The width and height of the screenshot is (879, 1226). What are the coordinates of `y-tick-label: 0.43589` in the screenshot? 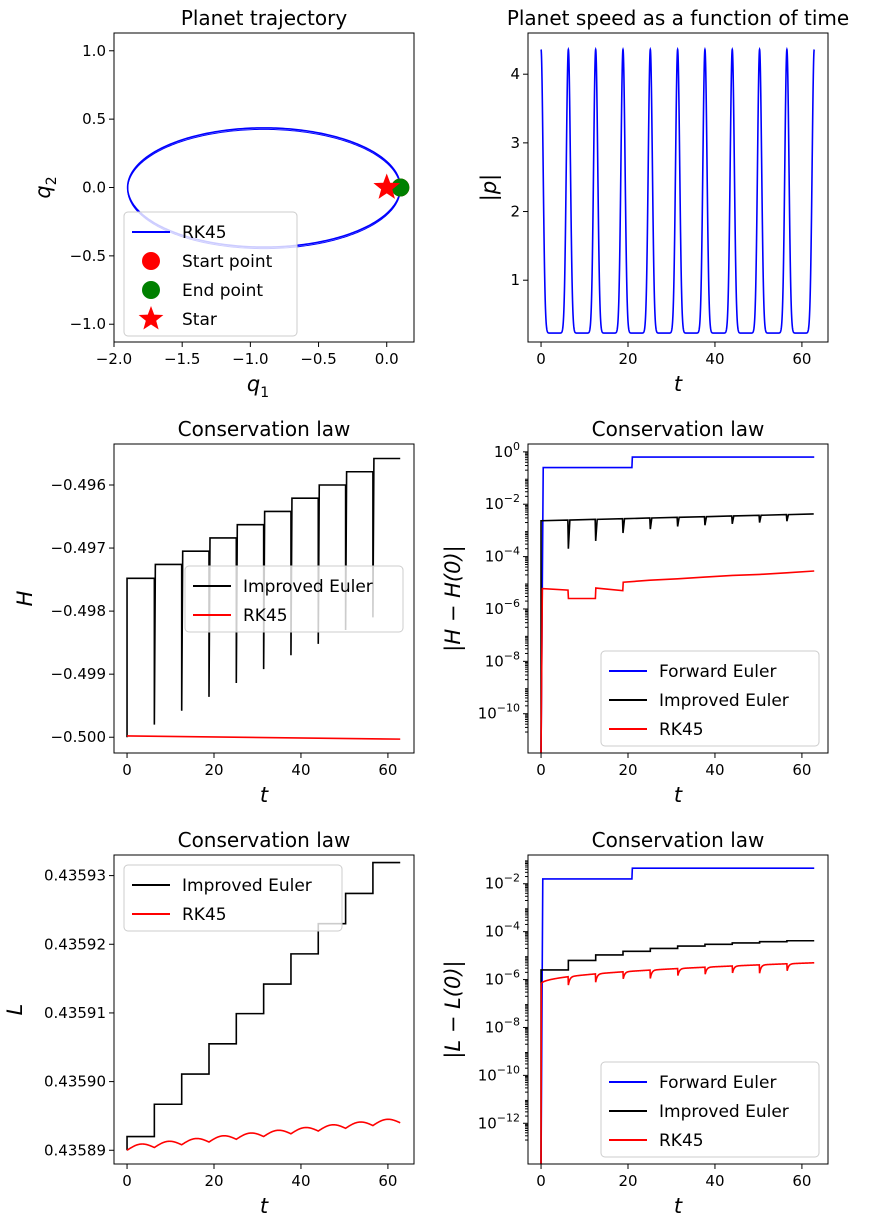 It's located at (75, 1150).